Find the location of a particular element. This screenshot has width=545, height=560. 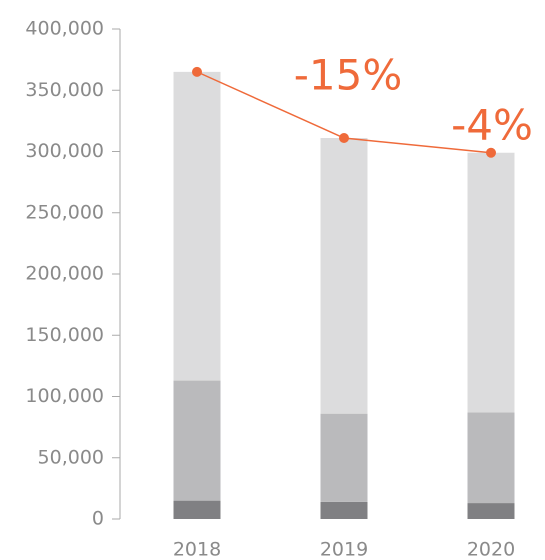

y-tick-label: 250,000 is located at coordinates (64, 212).